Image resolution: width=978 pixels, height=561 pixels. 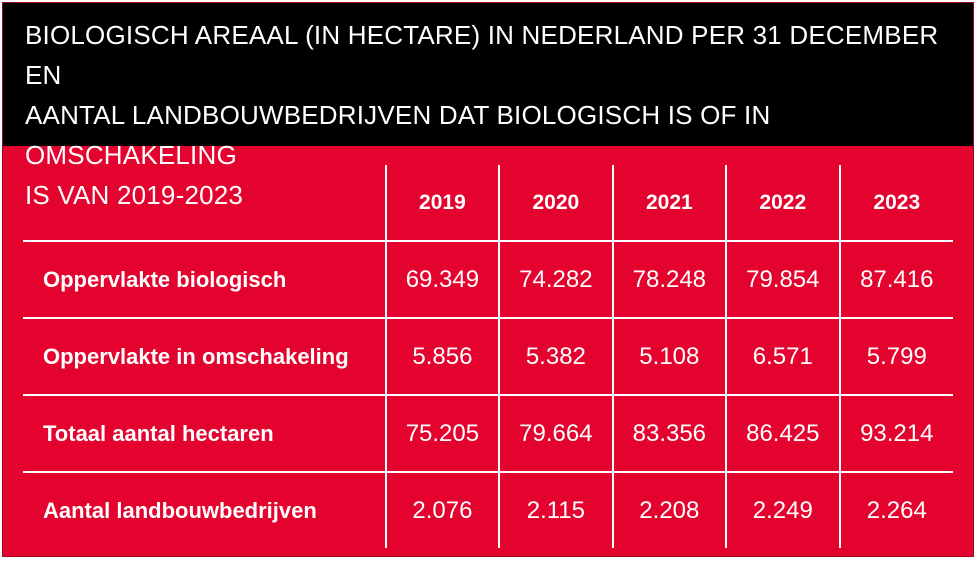 What do you see at coordinates (895, 356) in the screenshot?
I see `table-cell: 5.799` at bounding box center [895, 356].